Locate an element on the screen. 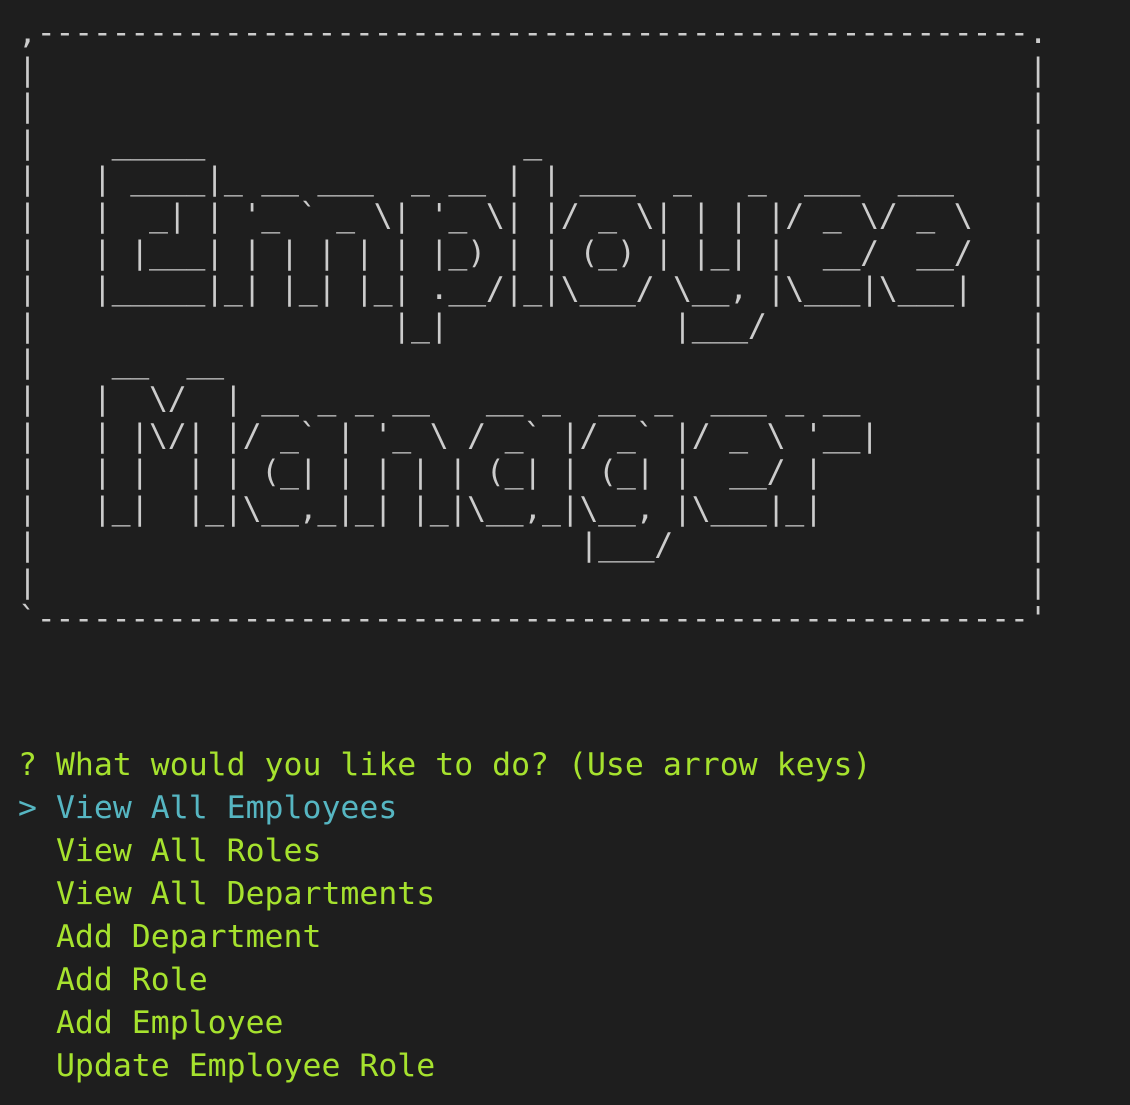 The image size is (1130, 1105). prompt-question: What would you like to do? is located at coordinates (302, 765).